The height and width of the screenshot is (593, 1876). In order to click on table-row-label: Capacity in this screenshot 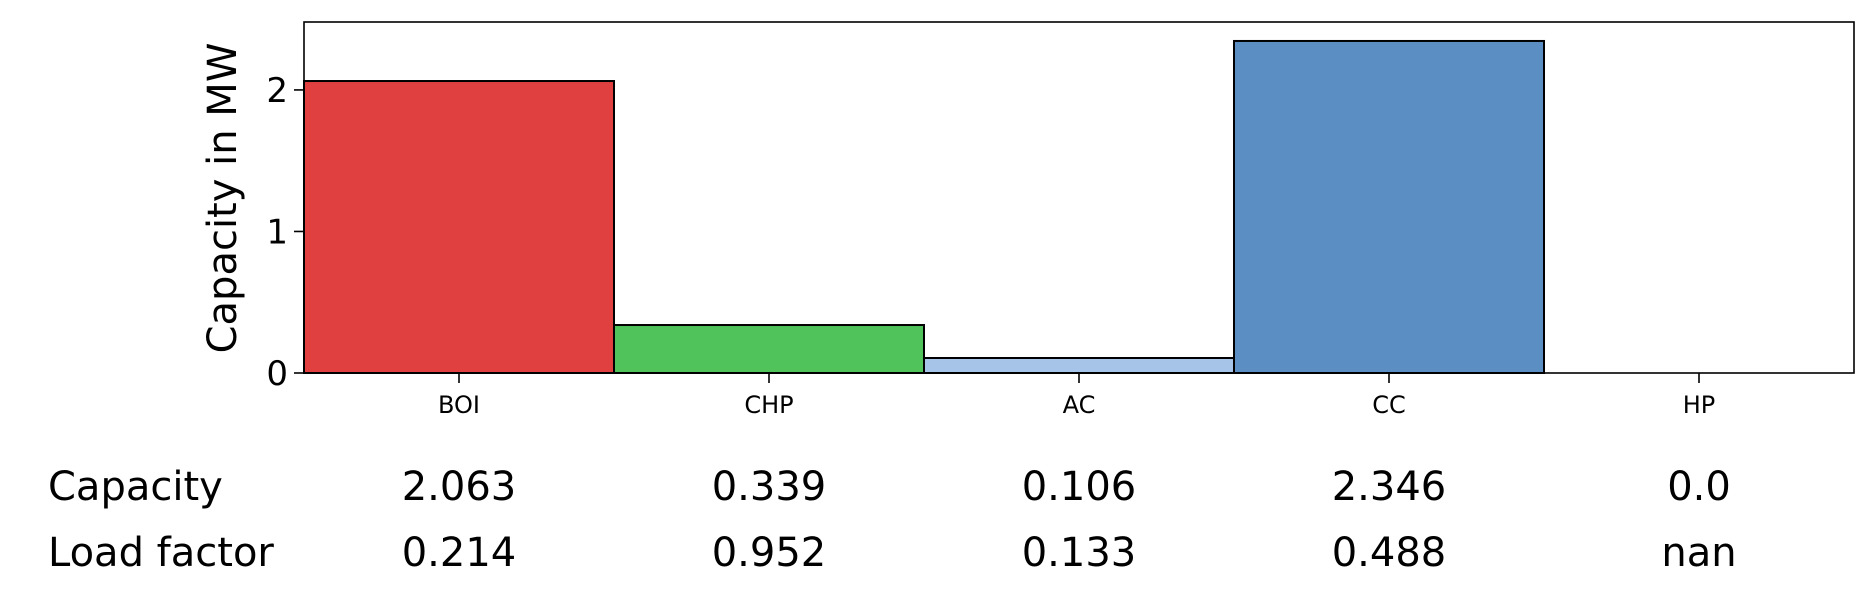, I will do `click(135, 487)`.